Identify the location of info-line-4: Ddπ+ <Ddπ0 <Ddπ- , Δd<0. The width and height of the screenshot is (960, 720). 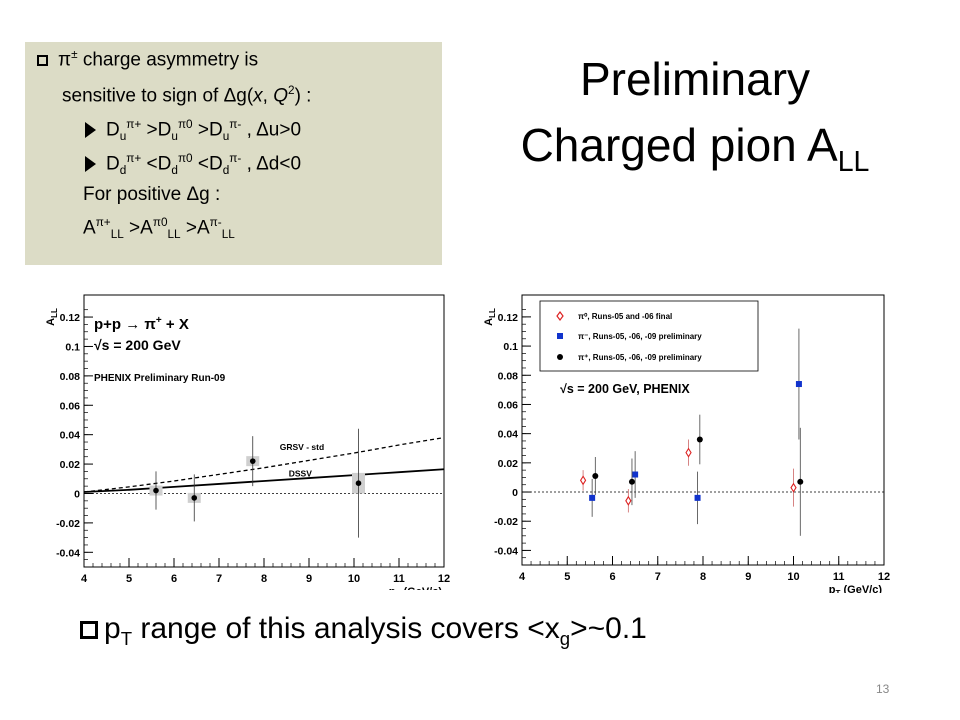
(193, 164).